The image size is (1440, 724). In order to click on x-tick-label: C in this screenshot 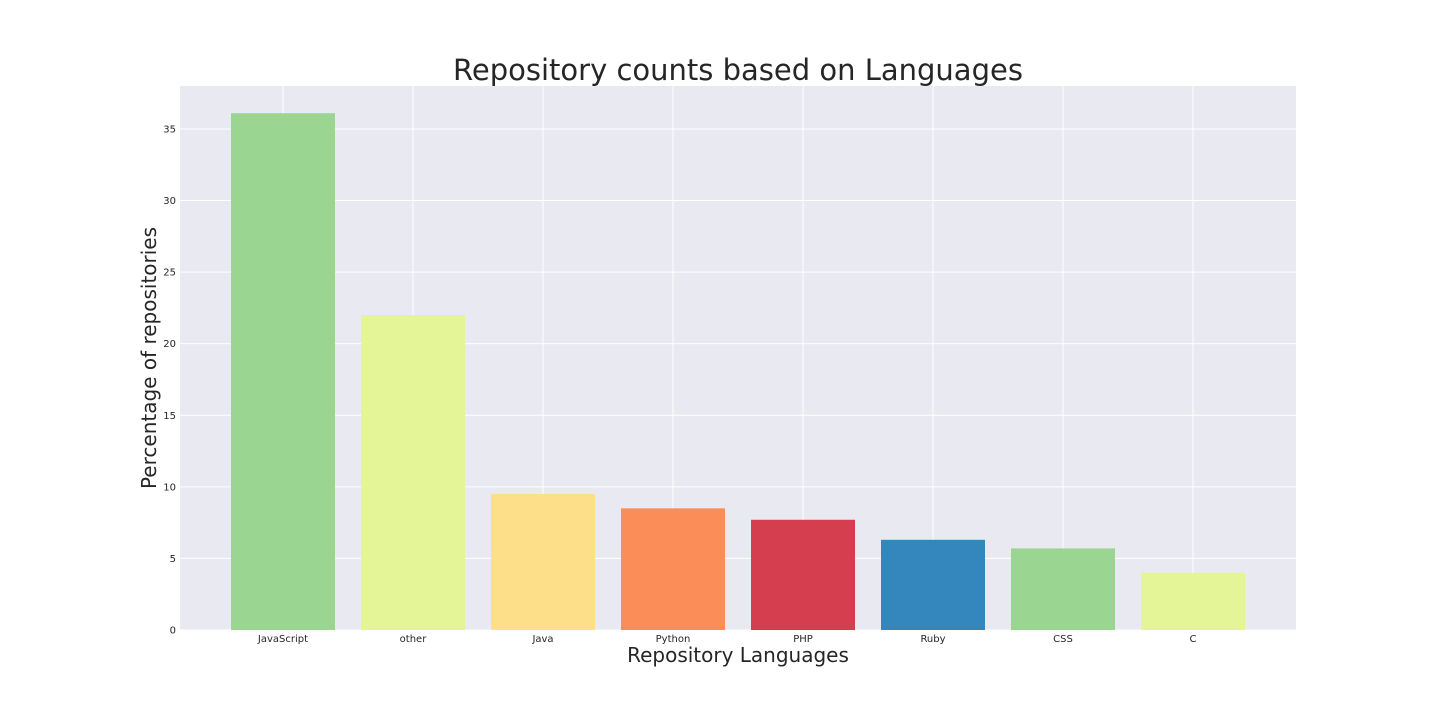, I will do `click(1193, 639)`.